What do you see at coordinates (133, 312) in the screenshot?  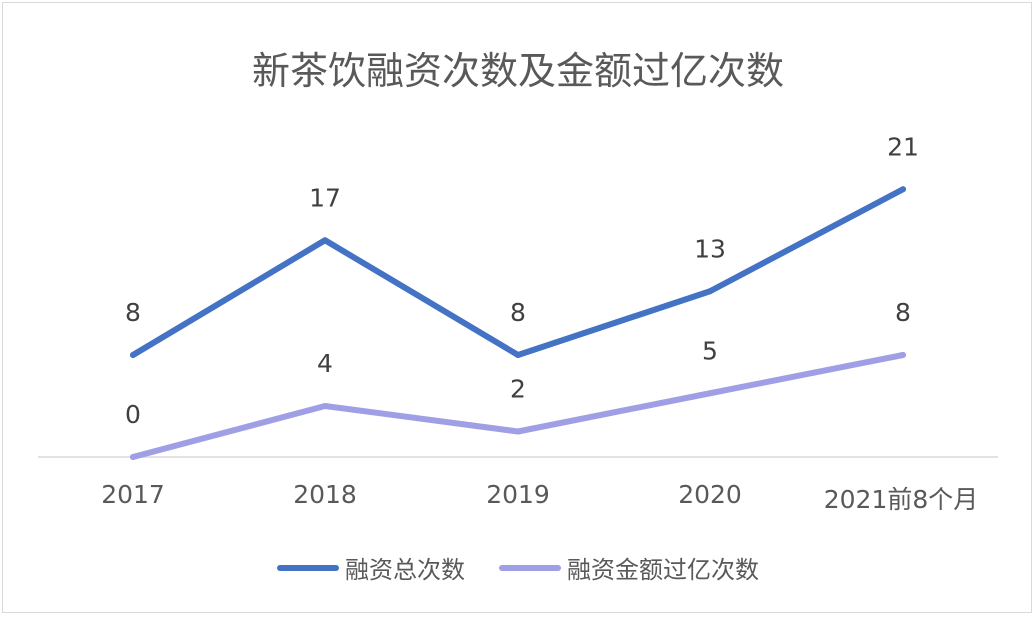 I see `series-1-data-label-1: 8` at bounding box center [133, 312].